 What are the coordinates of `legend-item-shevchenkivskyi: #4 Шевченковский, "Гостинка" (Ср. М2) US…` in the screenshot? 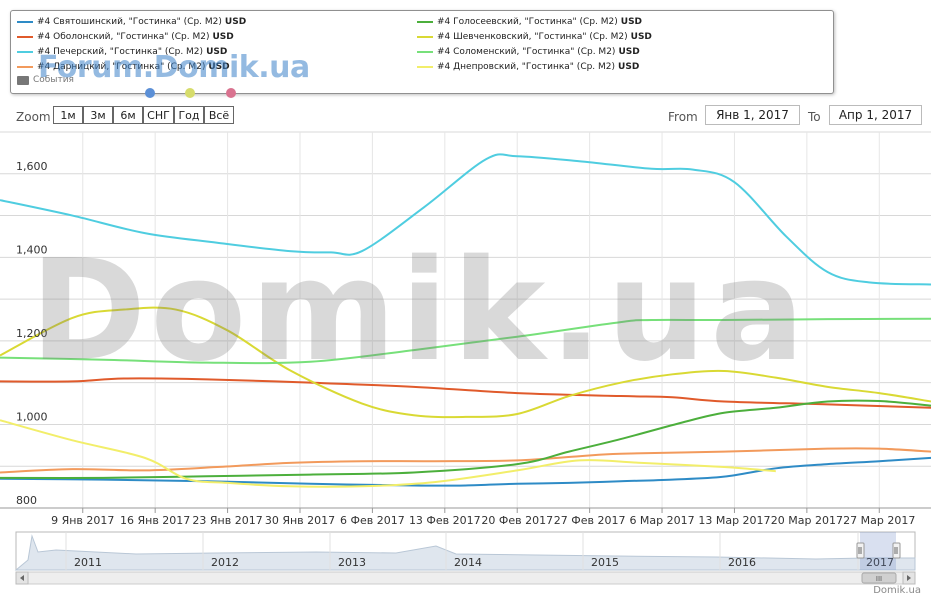 It's located at (534, 37).